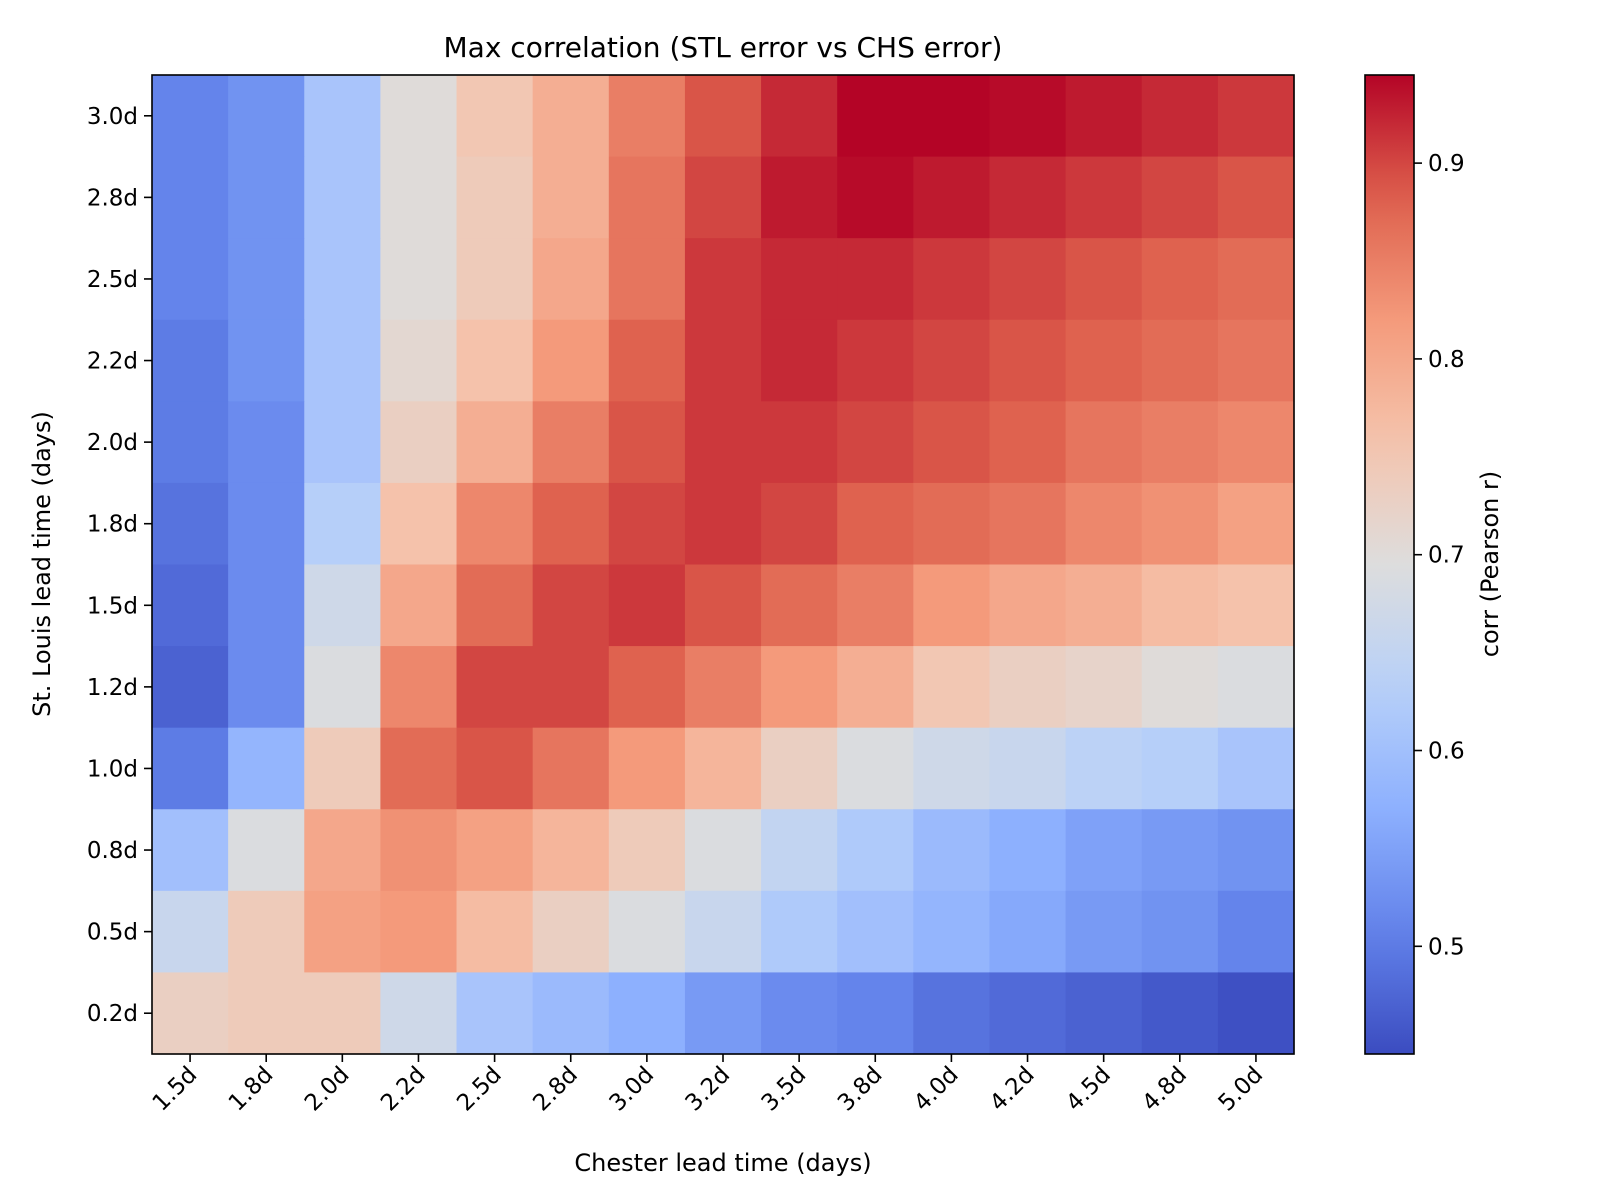  Describe the element at coordinates (1241, 1089) in the screenshot. I see `x-tick-label: 5.0d` at that location.